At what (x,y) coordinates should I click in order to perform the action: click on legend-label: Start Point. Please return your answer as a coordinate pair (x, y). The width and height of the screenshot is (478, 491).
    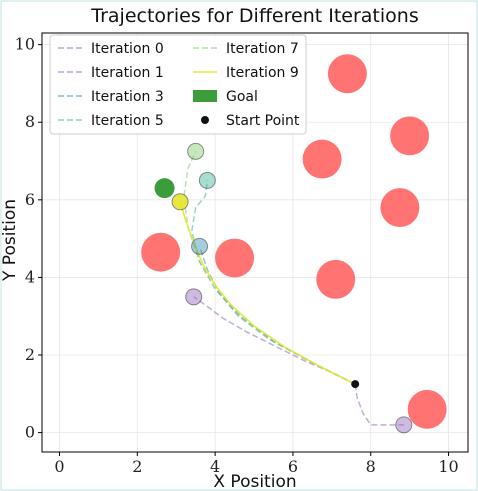
    Looking at the image, I should click on (263, 121).